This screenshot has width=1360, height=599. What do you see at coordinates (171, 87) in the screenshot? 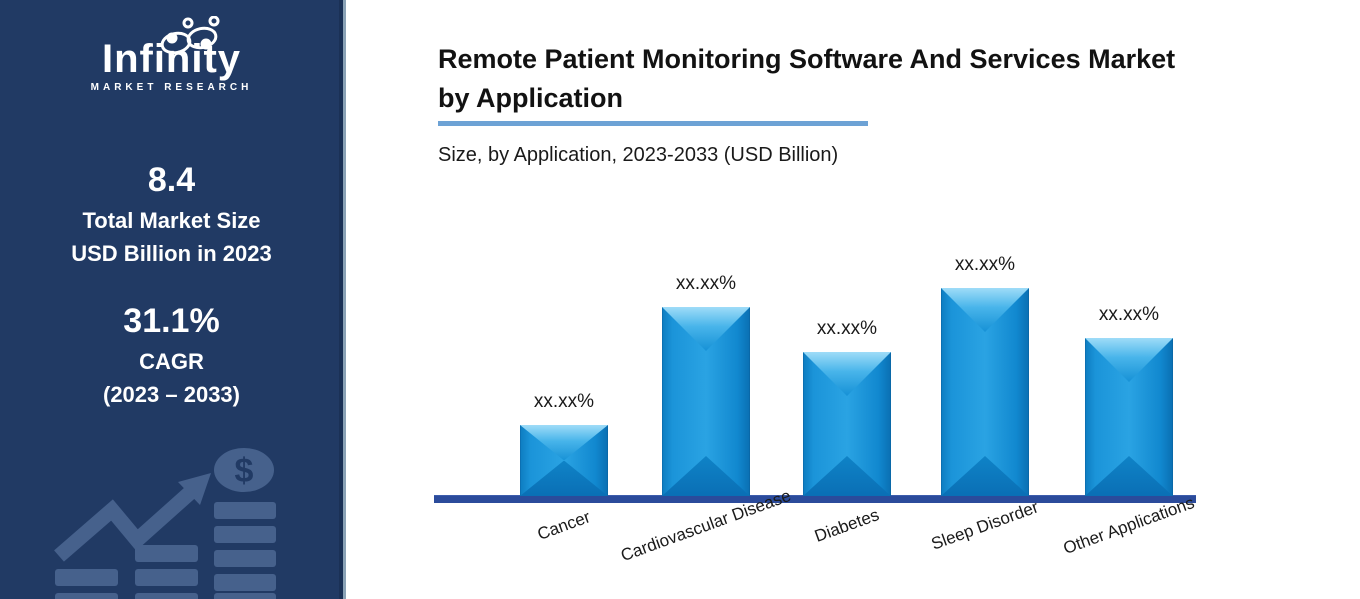
I see `logo-tagline: MARKET RESEARCH` at bounding box center [171, 87].